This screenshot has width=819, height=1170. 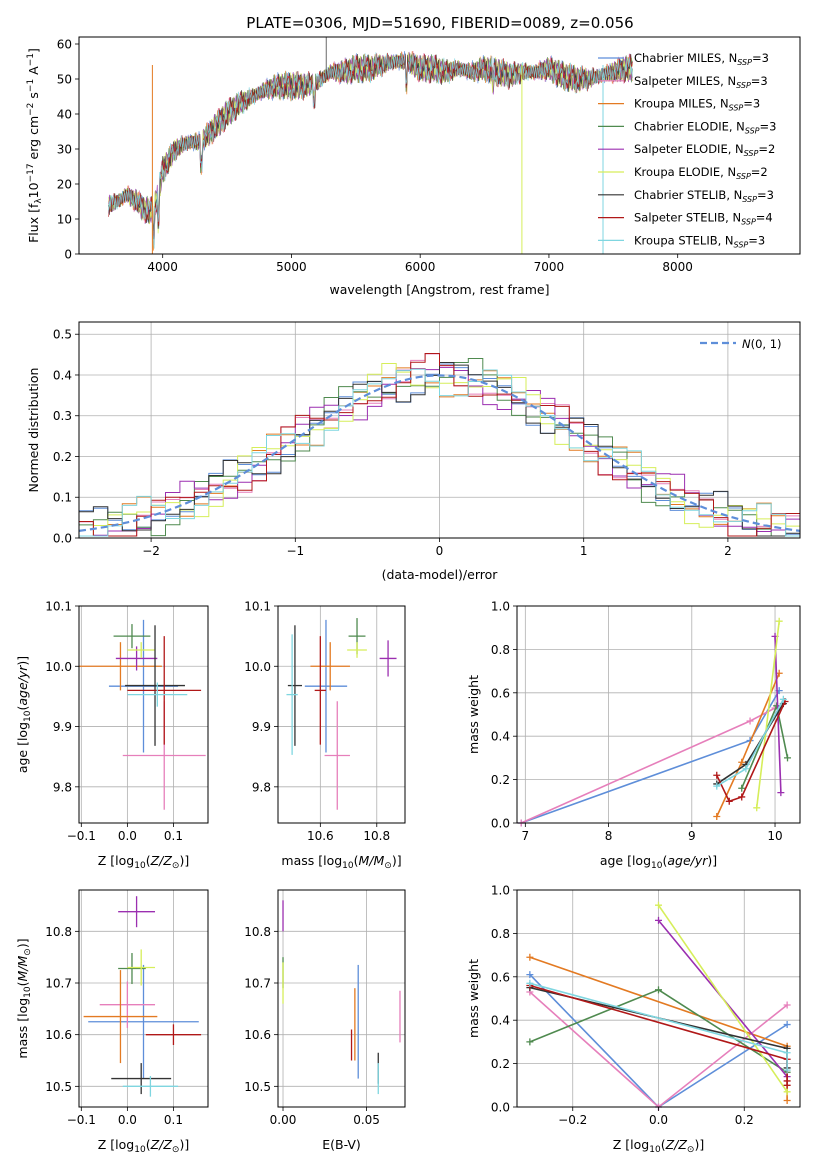 I want to click on plot-frame, so click(x=143, y=998).